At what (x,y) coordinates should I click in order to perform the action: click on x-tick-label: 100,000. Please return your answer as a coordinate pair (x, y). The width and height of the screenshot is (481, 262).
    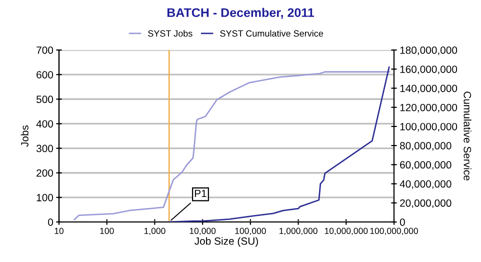
    Looking at the image, I should click on (250, 232).